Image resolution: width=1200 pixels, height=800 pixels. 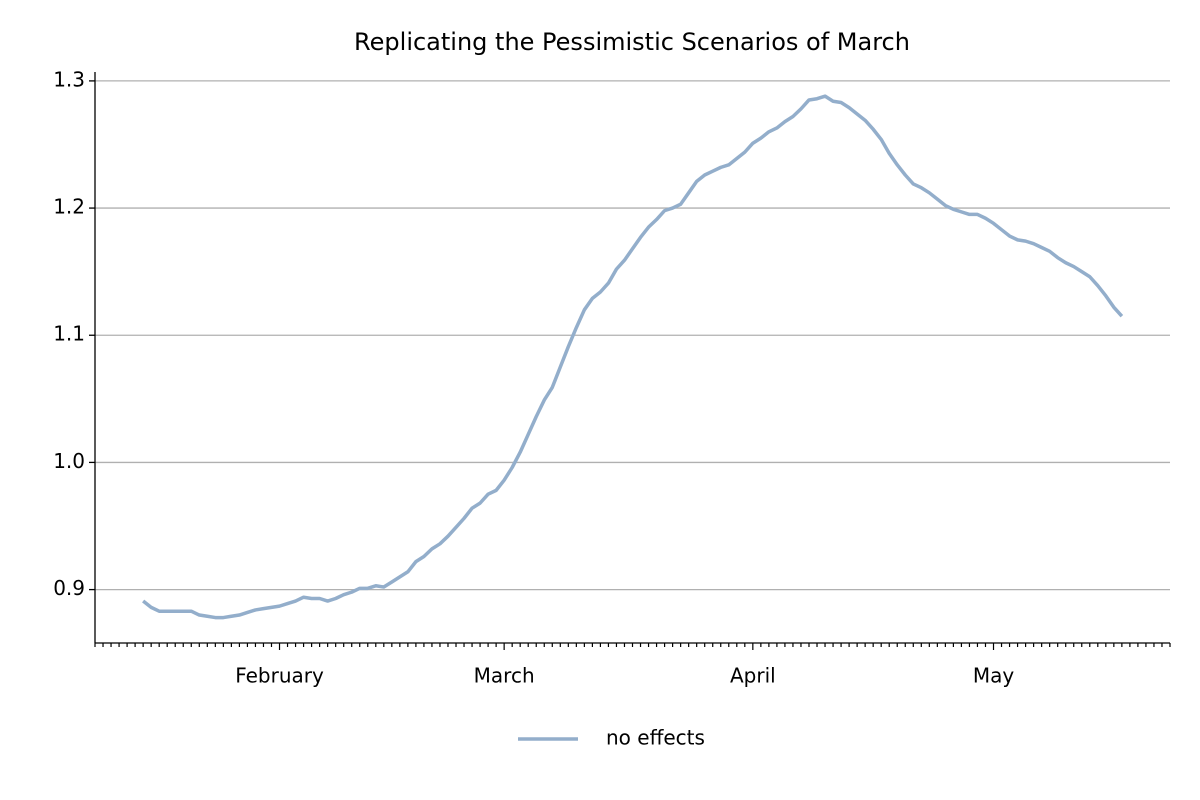 What do you see at coordinates (504, 676) in the screenshot?
I see `x-tick-label: March` at bounding box center [504, 676].